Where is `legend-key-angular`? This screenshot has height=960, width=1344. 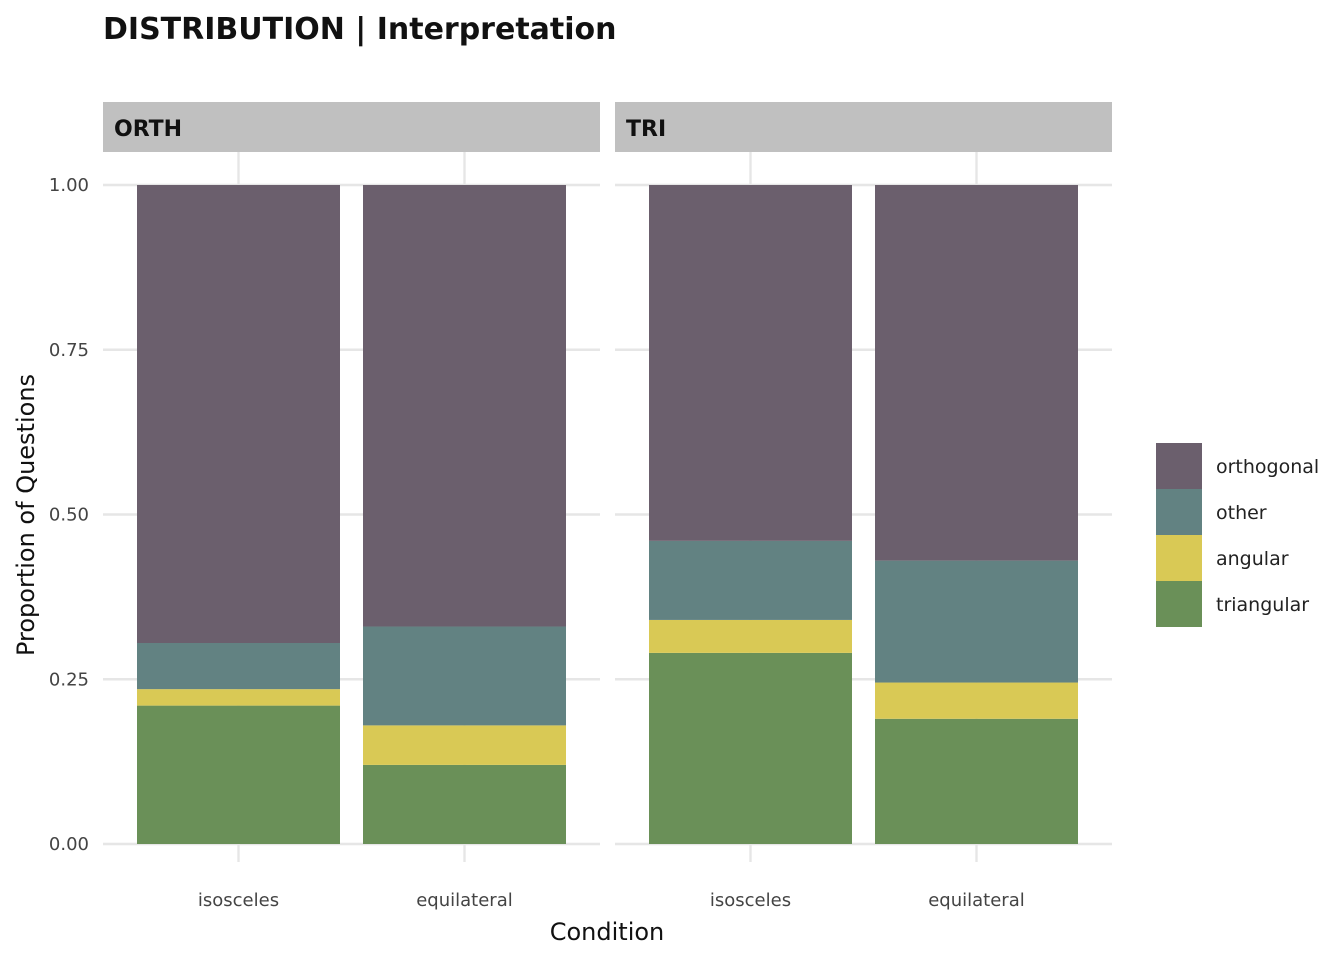 legend-key-angular is located at coordinates (1179, 558).